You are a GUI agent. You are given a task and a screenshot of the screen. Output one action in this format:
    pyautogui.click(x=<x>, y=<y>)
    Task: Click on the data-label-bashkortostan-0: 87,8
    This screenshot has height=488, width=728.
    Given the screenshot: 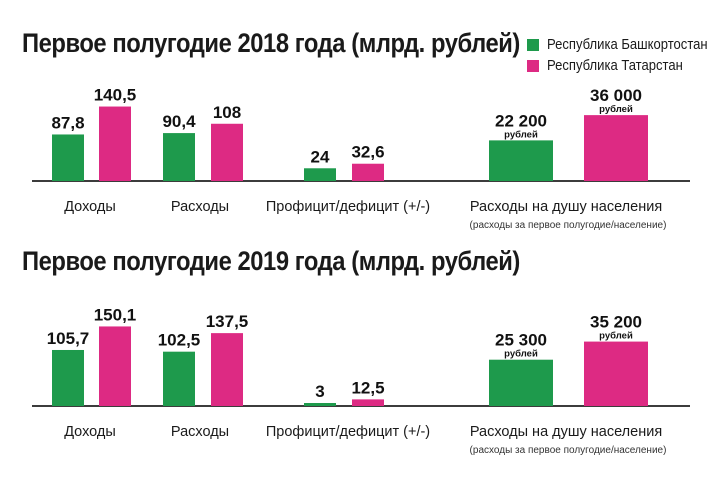 What is the action you would take?
    pyautogui.click(x=67, y=122)
    